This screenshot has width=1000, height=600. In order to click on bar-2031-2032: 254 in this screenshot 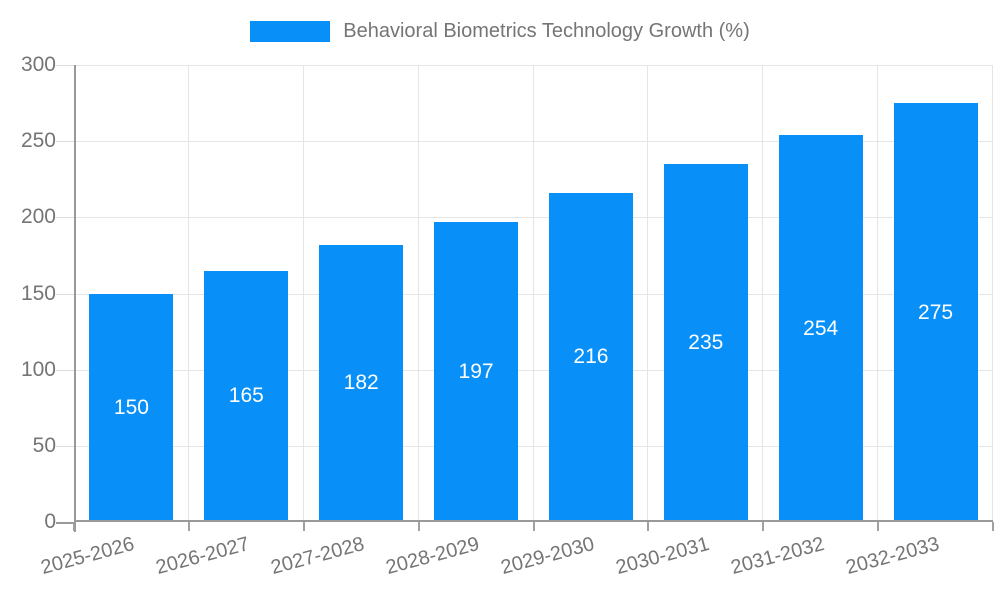, I will do `click(820, 328)`.